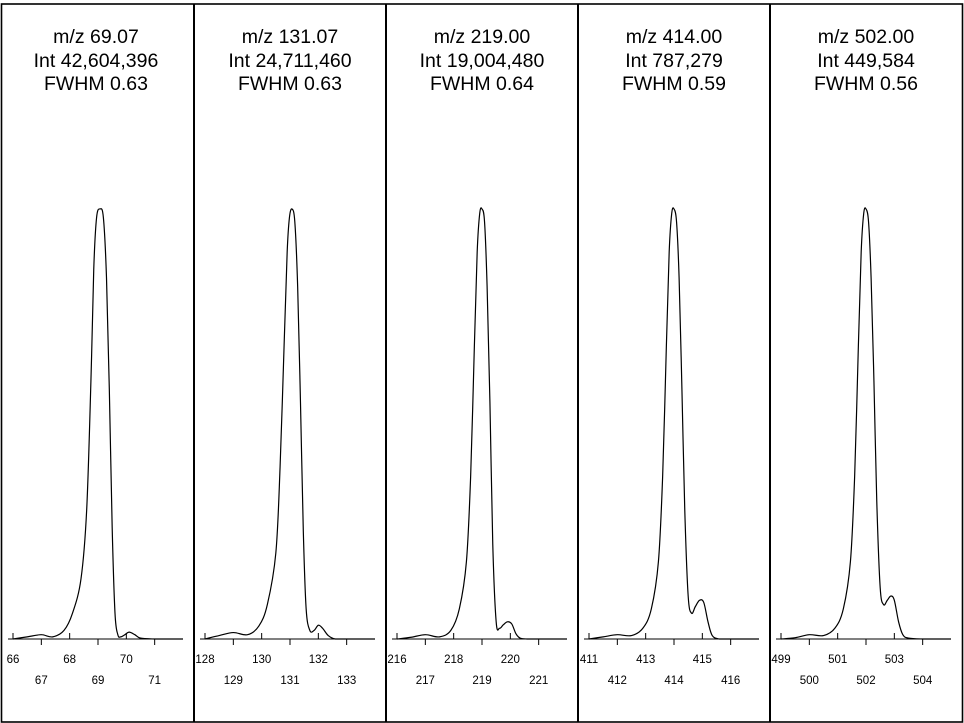 The width and height of the screenshot is (964, 723). I want to click on panel-2-minor-tick-label: 133, so click(346, 681).